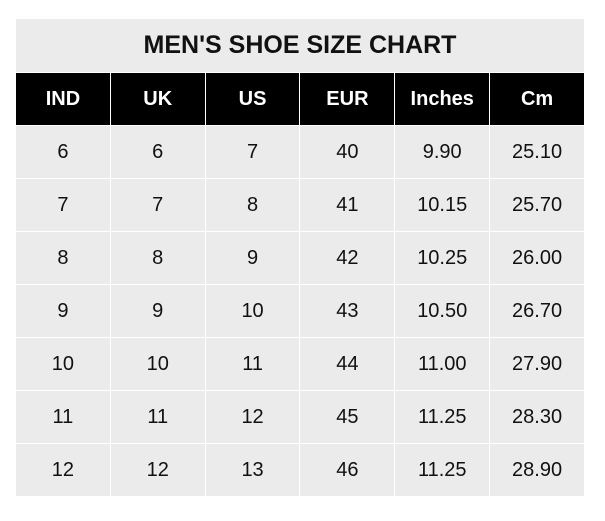  I want to click on table-cell: 28.30, so click(537, 417).